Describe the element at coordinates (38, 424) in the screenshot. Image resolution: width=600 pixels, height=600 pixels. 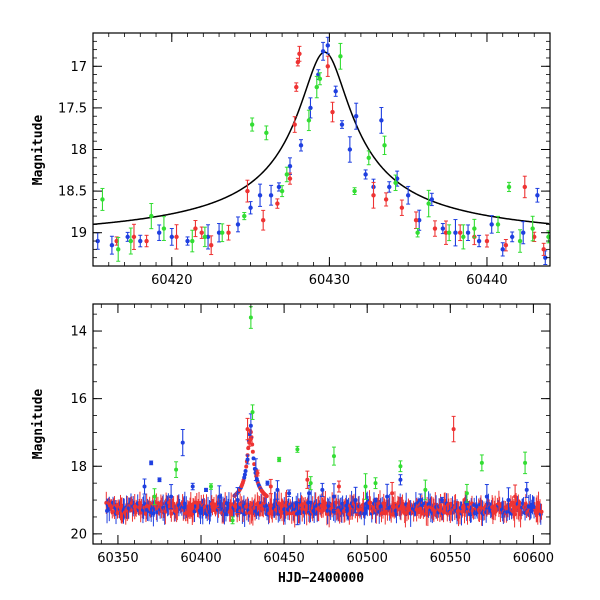
I see `bottom-y-axis-label: Magnitude` at that location.